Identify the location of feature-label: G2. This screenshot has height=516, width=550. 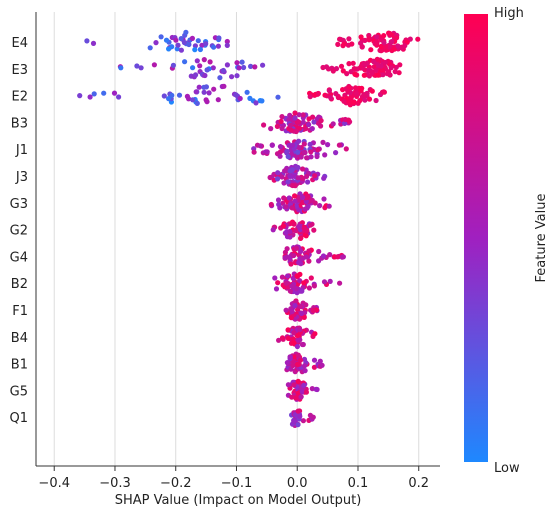
(19, 231).